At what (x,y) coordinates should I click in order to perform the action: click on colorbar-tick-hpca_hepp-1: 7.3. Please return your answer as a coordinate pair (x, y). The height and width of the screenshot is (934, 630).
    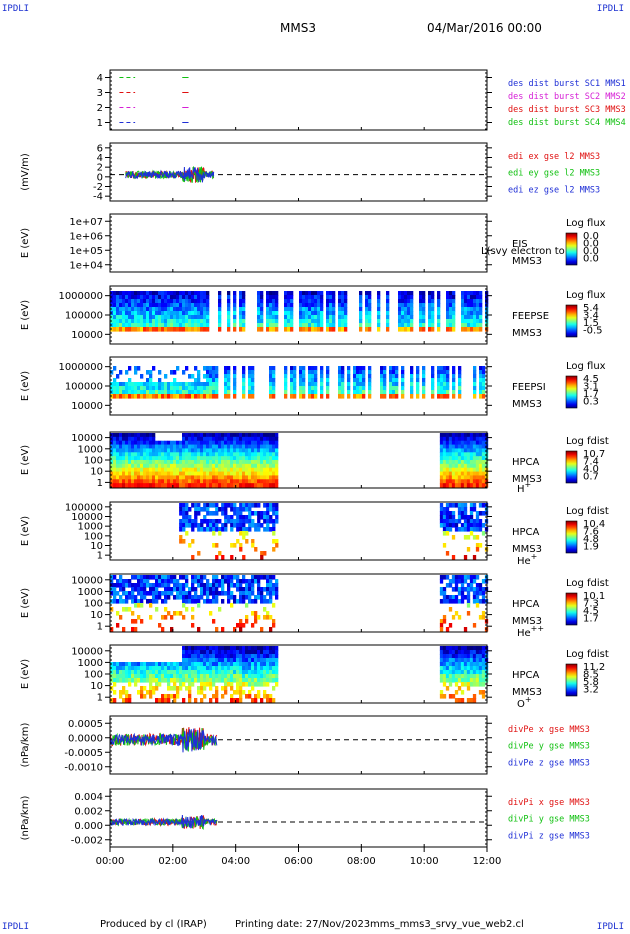
    Looking at the image, I should click on (591, 604).